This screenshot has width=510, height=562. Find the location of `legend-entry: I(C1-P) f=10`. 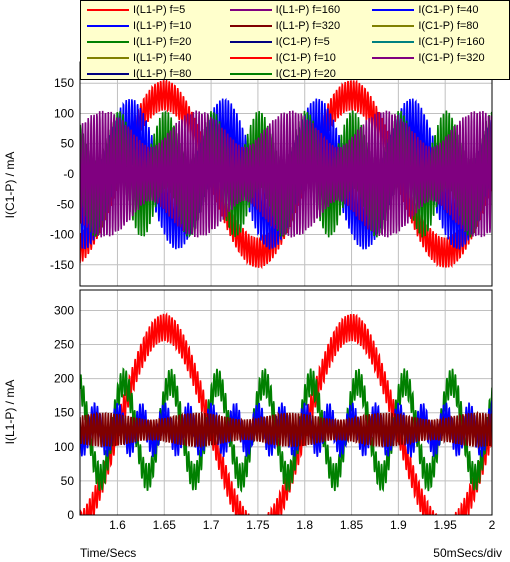

legend-entry: I(C1-P) f=10 is located at coordinates (295, 58).